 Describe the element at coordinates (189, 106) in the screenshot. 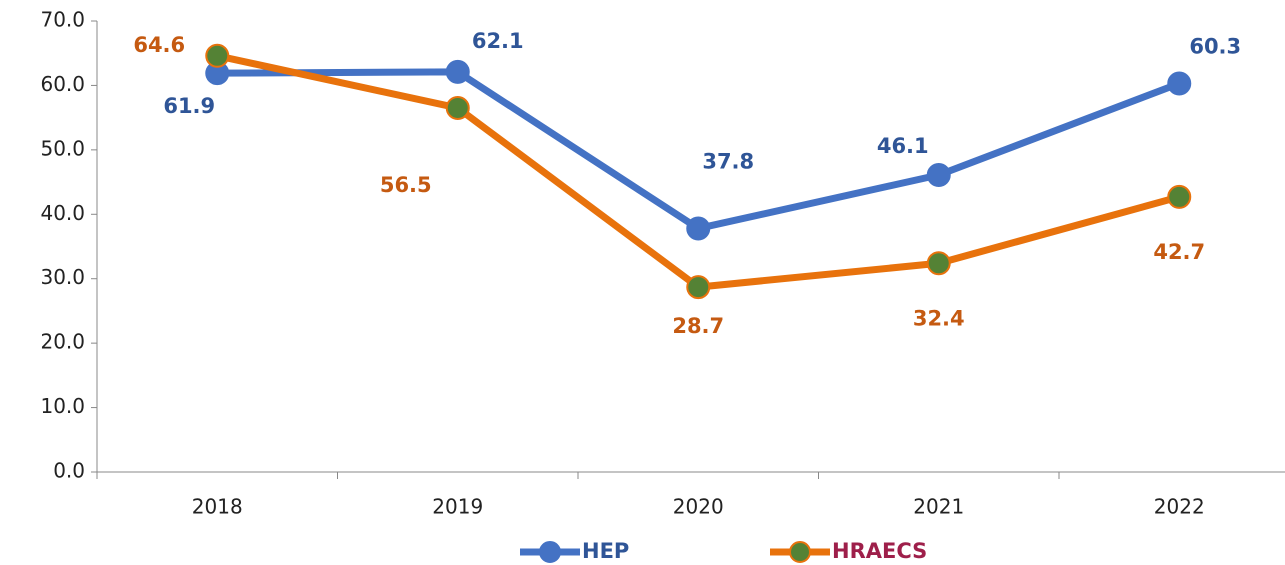

I see `data-label: 61.9` at that location.